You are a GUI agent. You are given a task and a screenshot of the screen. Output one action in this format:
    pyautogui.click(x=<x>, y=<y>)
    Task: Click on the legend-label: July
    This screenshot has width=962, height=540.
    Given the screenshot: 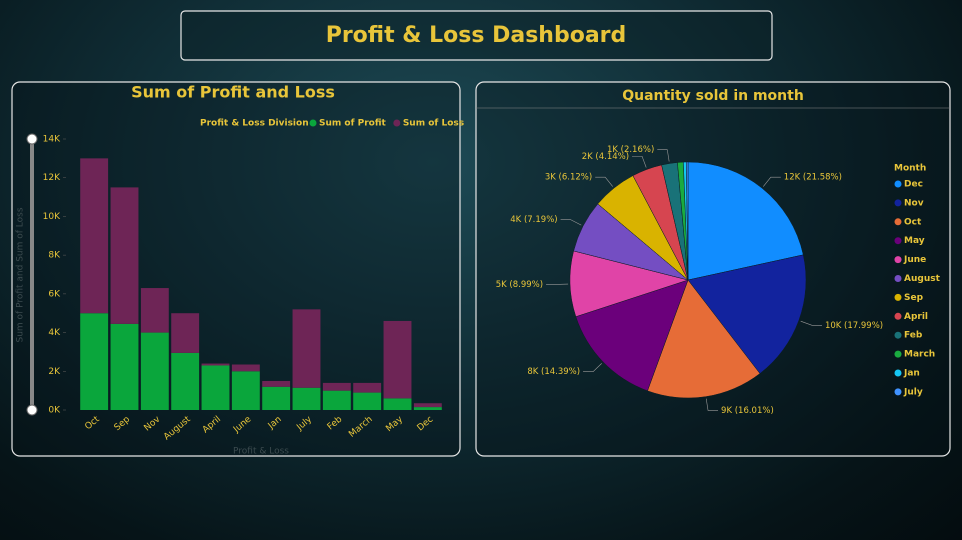 What is the action you would take?
    pyautogui.click(x=913, y=392)
    